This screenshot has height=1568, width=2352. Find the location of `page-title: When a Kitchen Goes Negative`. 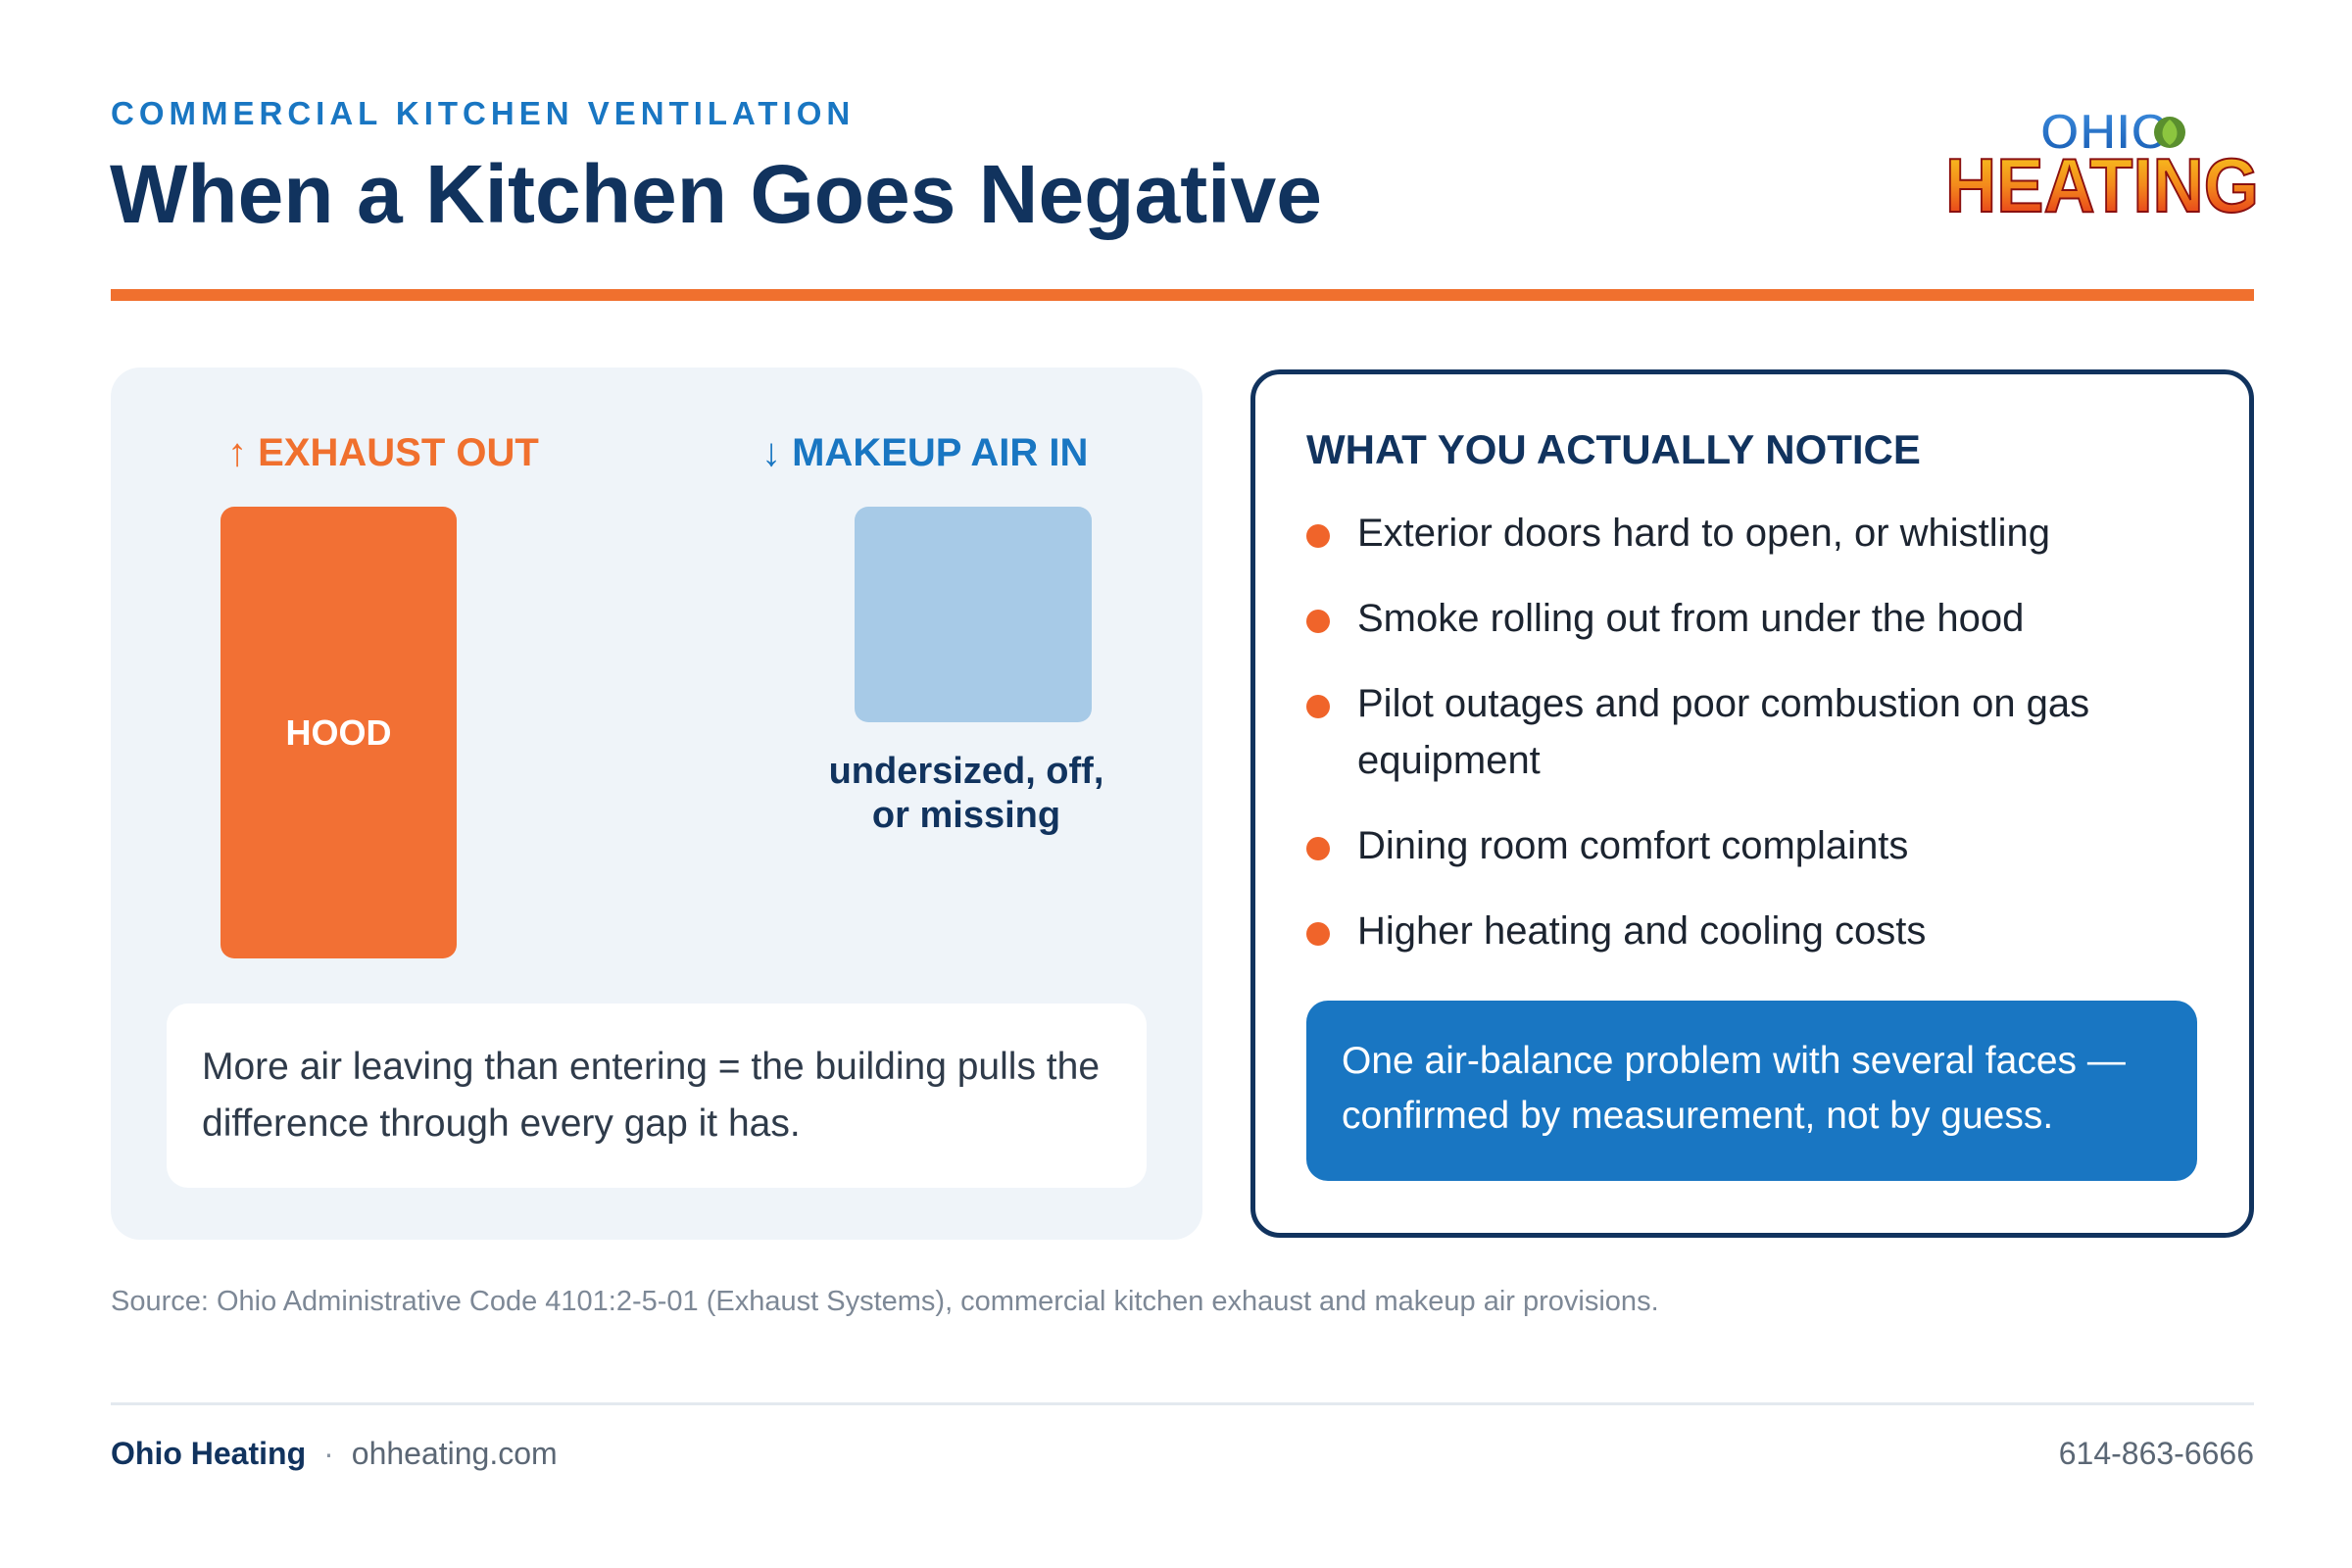

page-title: When a Kitchen Goes Negative is located at coordinates (716, 194).